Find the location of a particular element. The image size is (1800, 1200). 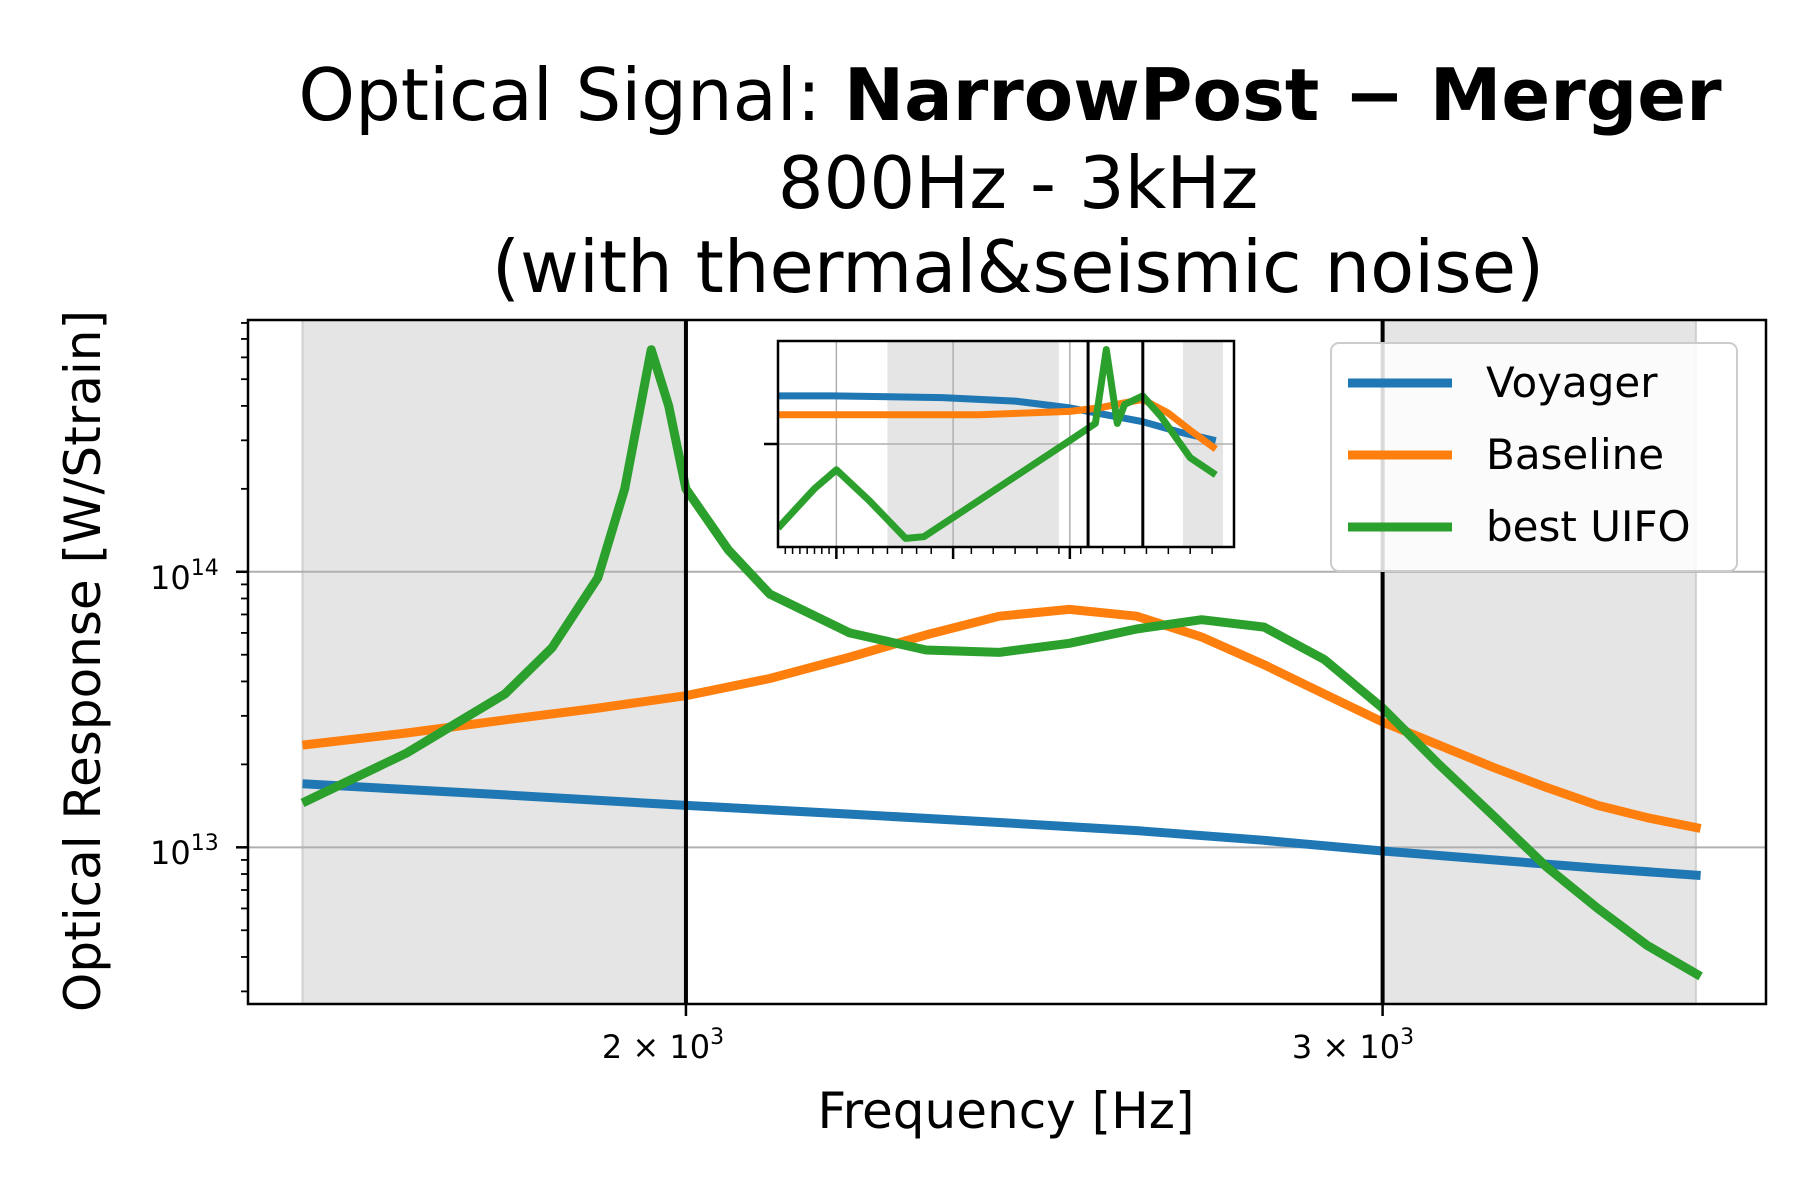

y-axis-label: Optical Response [W/Strain] is located at coordinates (83, 661).